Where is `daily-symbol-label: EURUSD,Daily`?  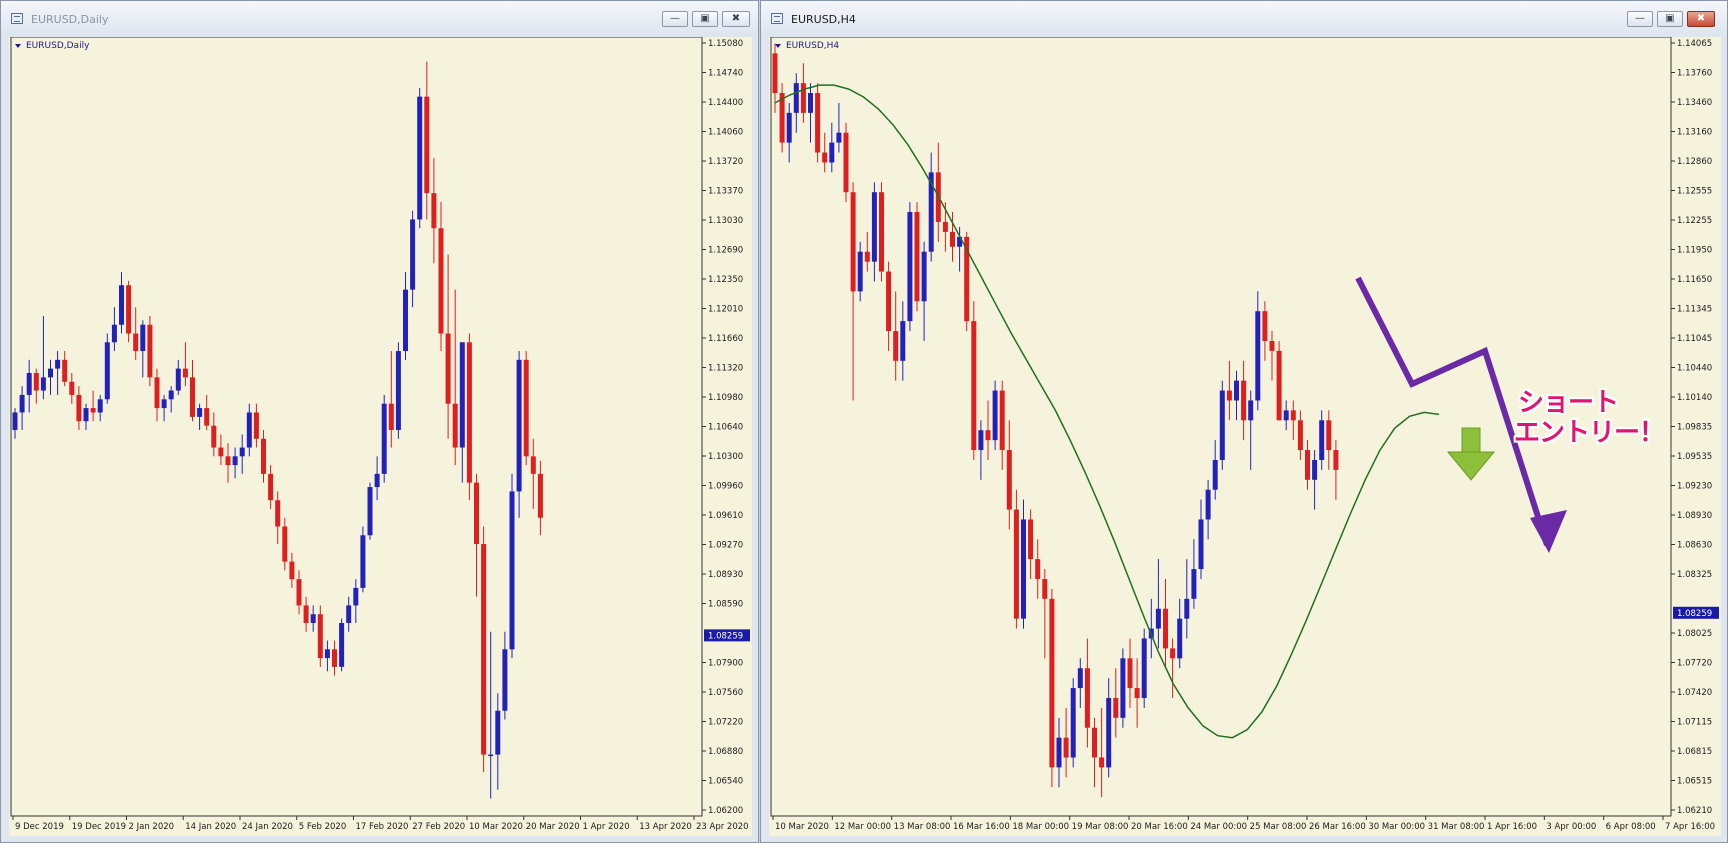
daily-symbol-label: EURUSD,Daily is located at coordinates (52, 46).